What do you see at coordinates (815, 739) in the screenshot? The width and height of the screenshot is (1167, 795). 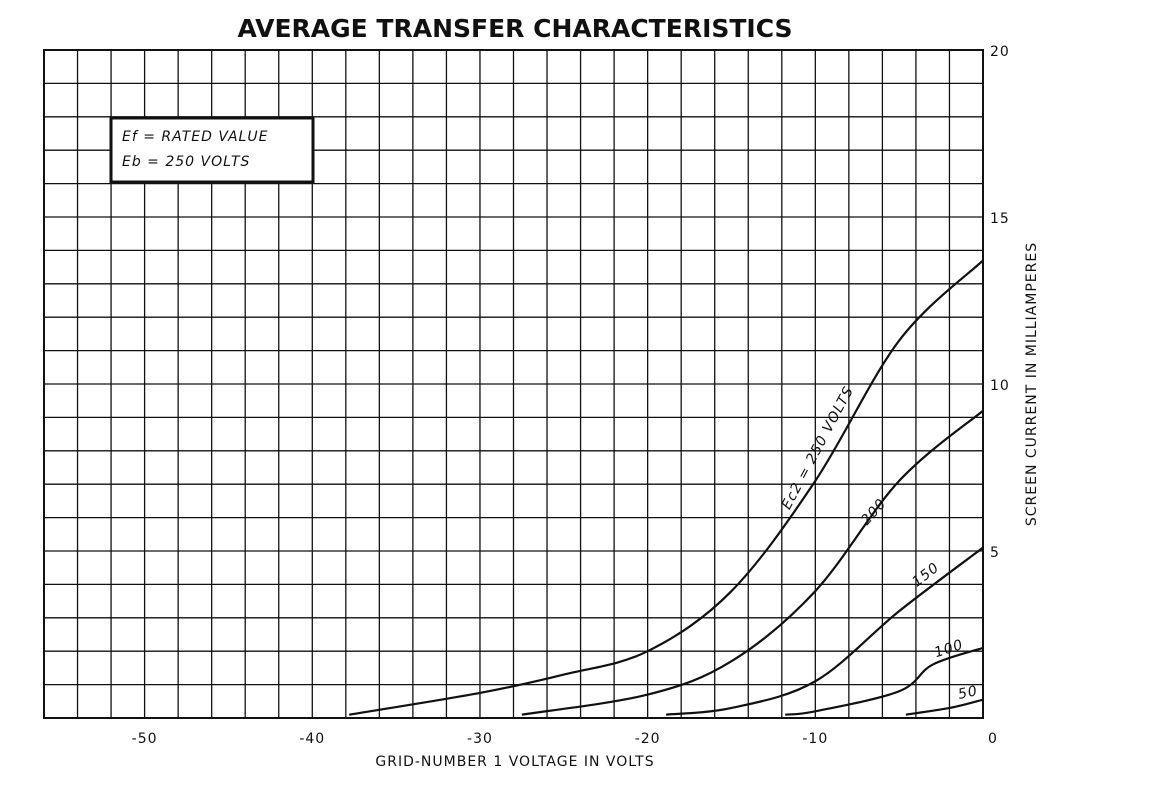 I see `x-tick-label: -10` at bounding box center [815, 739].